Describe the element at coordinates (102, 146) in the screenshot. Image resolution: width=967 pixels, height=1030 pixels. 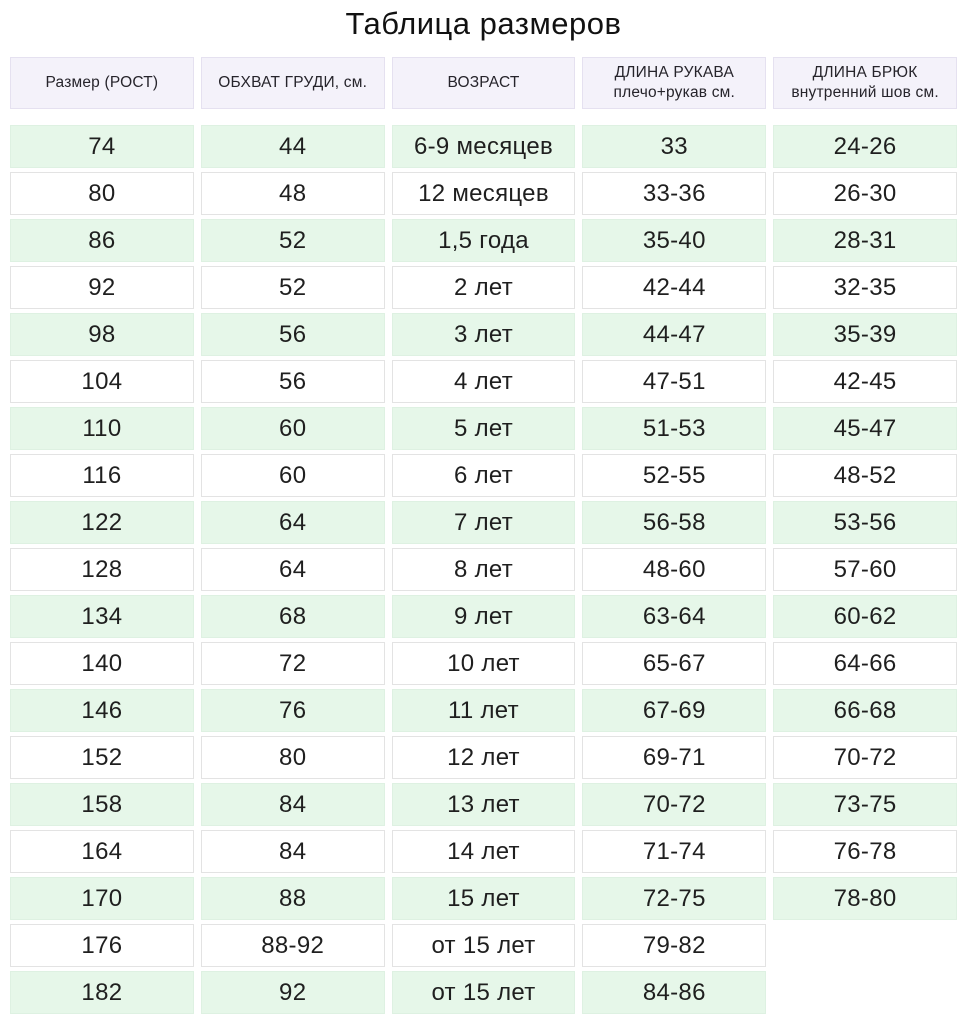
I see `table-cell: 74` at that location.